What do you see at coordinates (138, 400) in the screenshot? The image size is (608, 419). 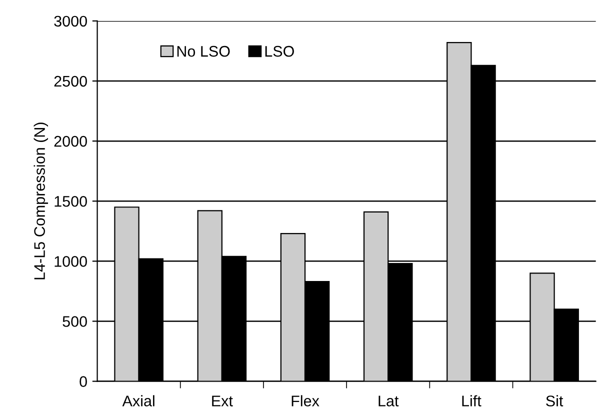 I see `x-tick-label: Axial` at bounding box center [138, 400].